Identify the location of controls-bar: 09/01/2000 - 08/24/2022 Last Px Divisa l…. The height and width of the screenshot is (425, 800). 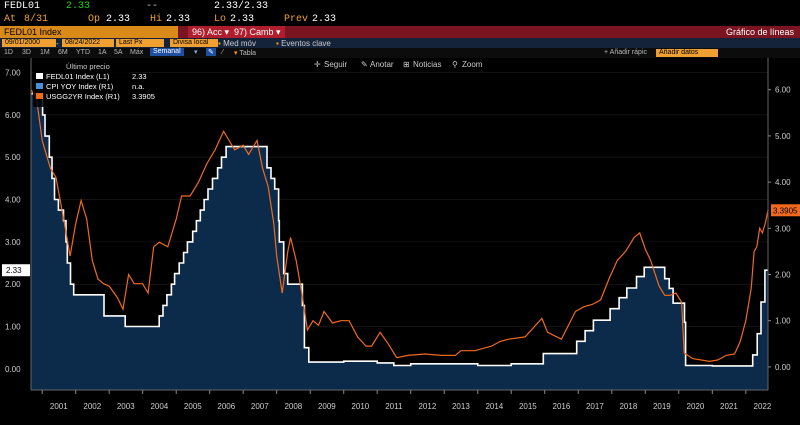
(400, 43).